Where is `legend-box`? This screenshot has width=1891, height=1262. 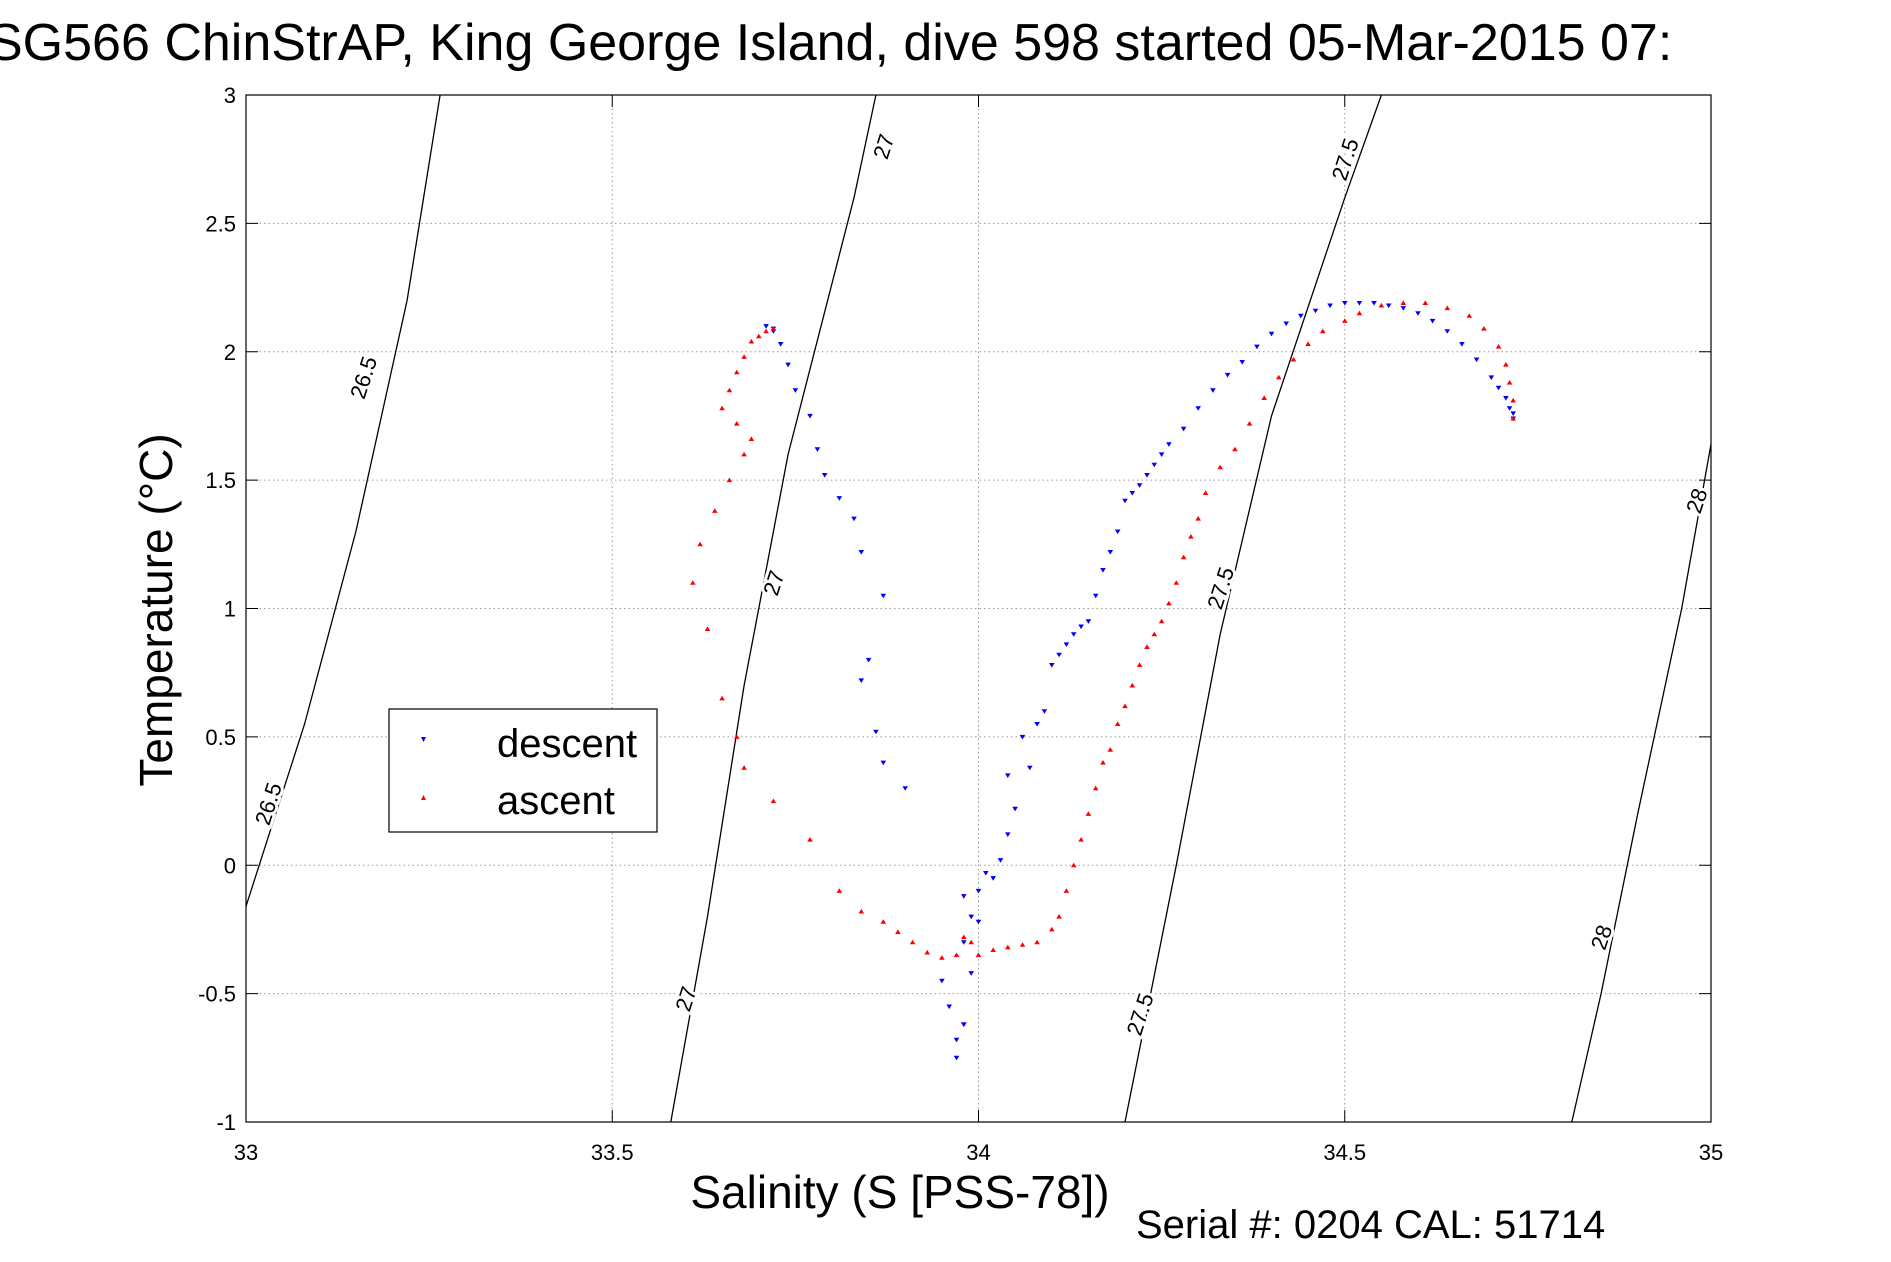
legend-box is located at coordinates (523, 770).